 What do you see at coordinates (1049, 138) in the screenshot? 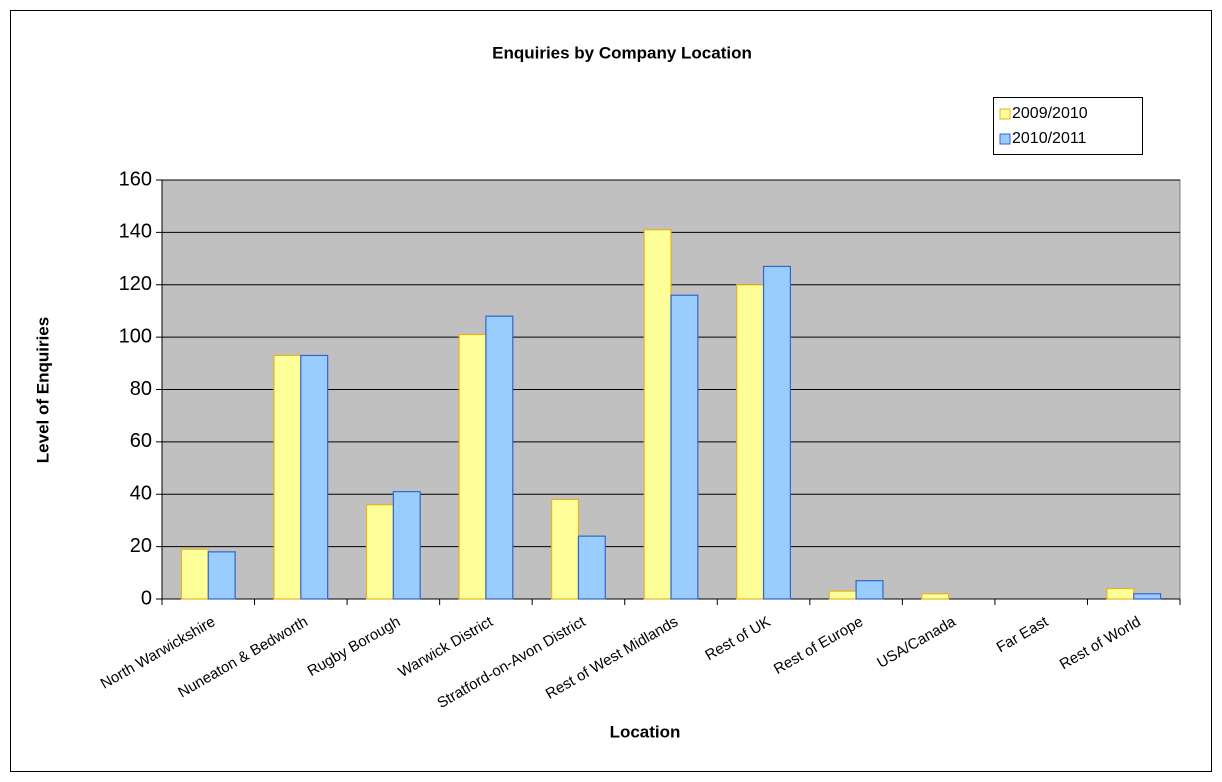
I see `legend-label: 2010/2011` at bounding box center [1049, 138].